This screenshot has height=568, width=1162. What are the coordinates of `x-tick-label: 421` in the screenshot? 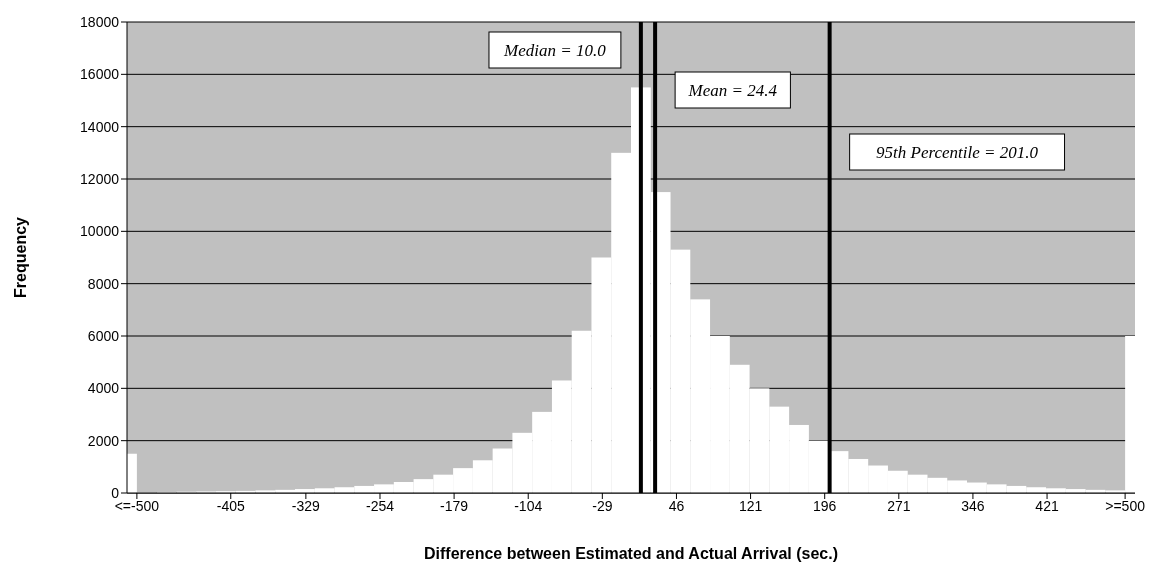 It's located at (1047, 505).